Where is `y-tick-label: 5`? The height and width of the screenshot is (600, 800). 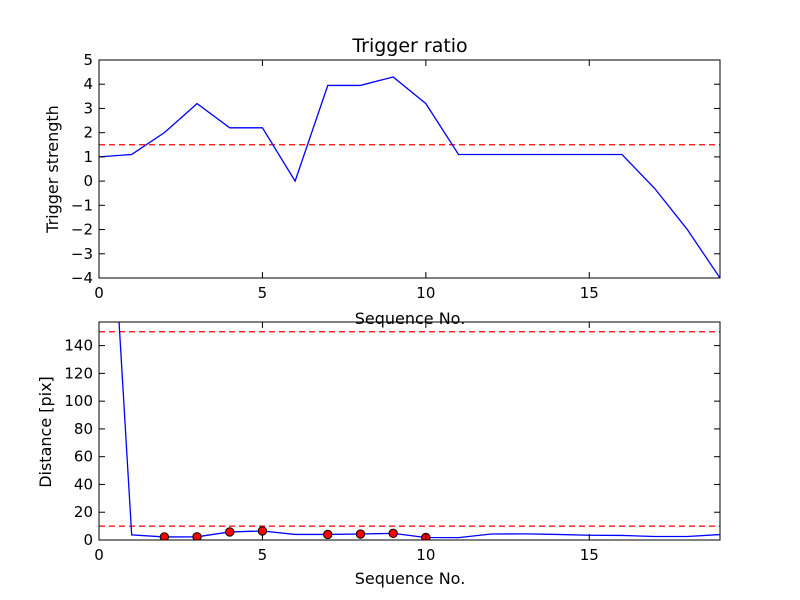 y-tick-label: 5 is located at coordinates (88, 60).